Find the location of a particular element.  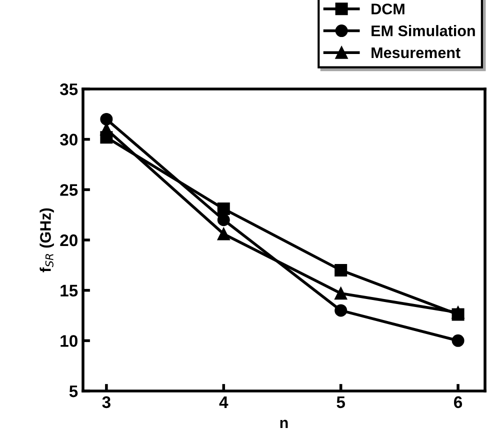

y-tick-label: 30 is located at coordinates (69, 140).